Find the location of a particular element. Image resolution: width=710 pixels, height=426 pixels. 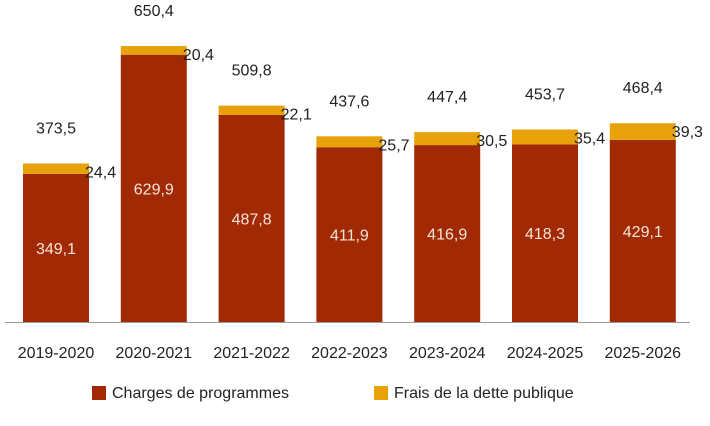

data-label-frais-dette: 35,4 is located at coordinates (589, 138).